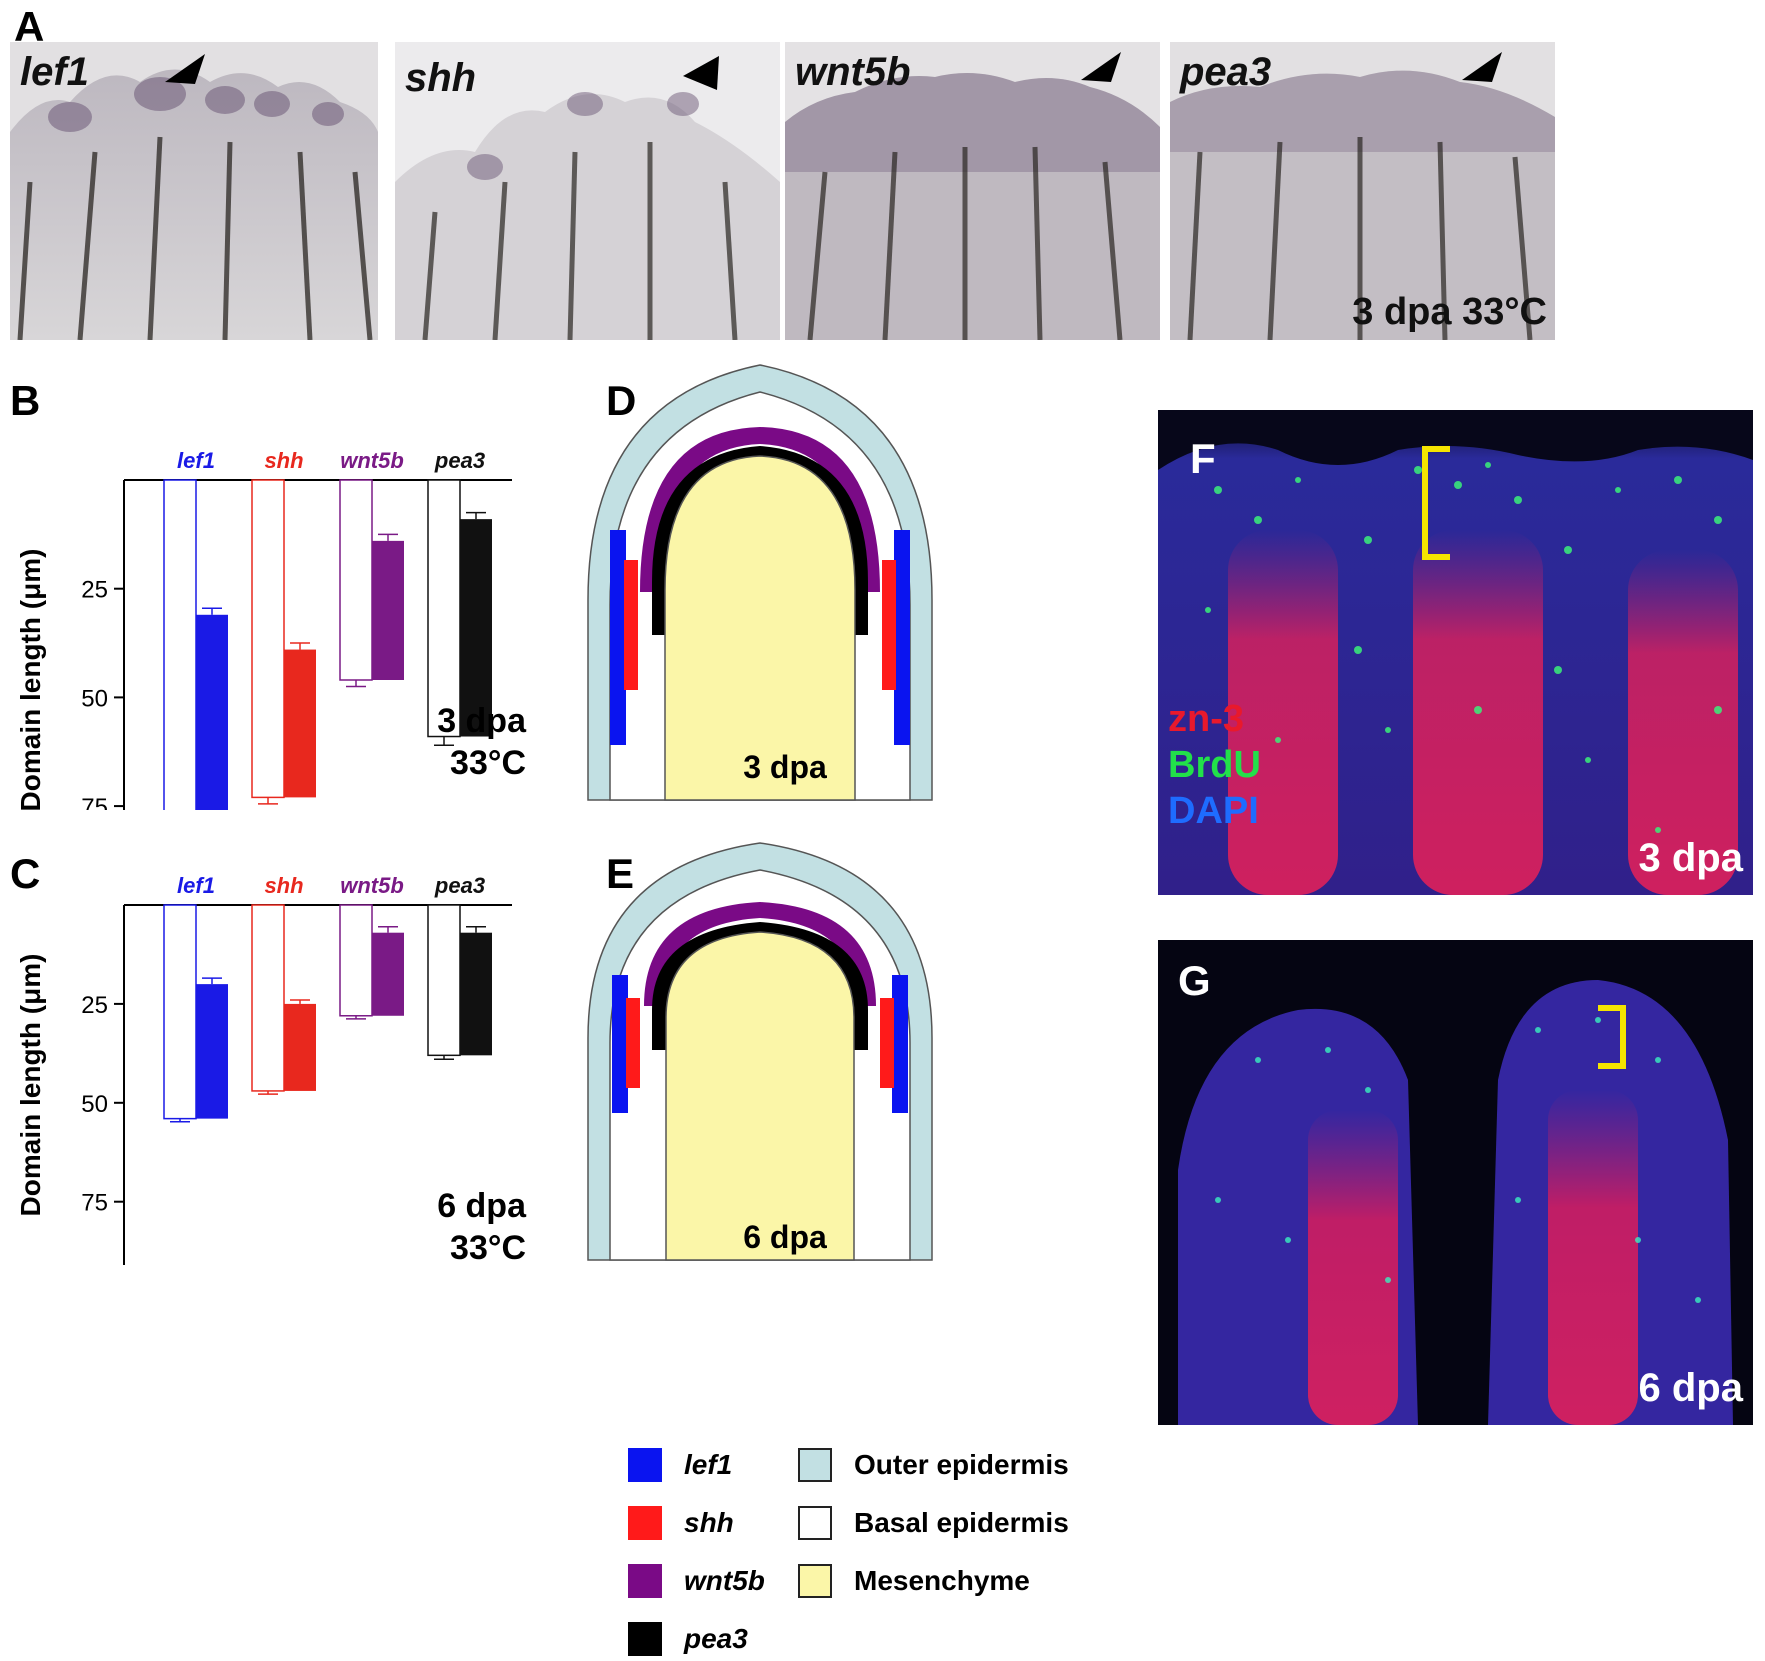 The image size is (1765, 1661). Describe the element at coordinates (25, 873) in the screenshot. I see `panel-c-letter: C` at that location.